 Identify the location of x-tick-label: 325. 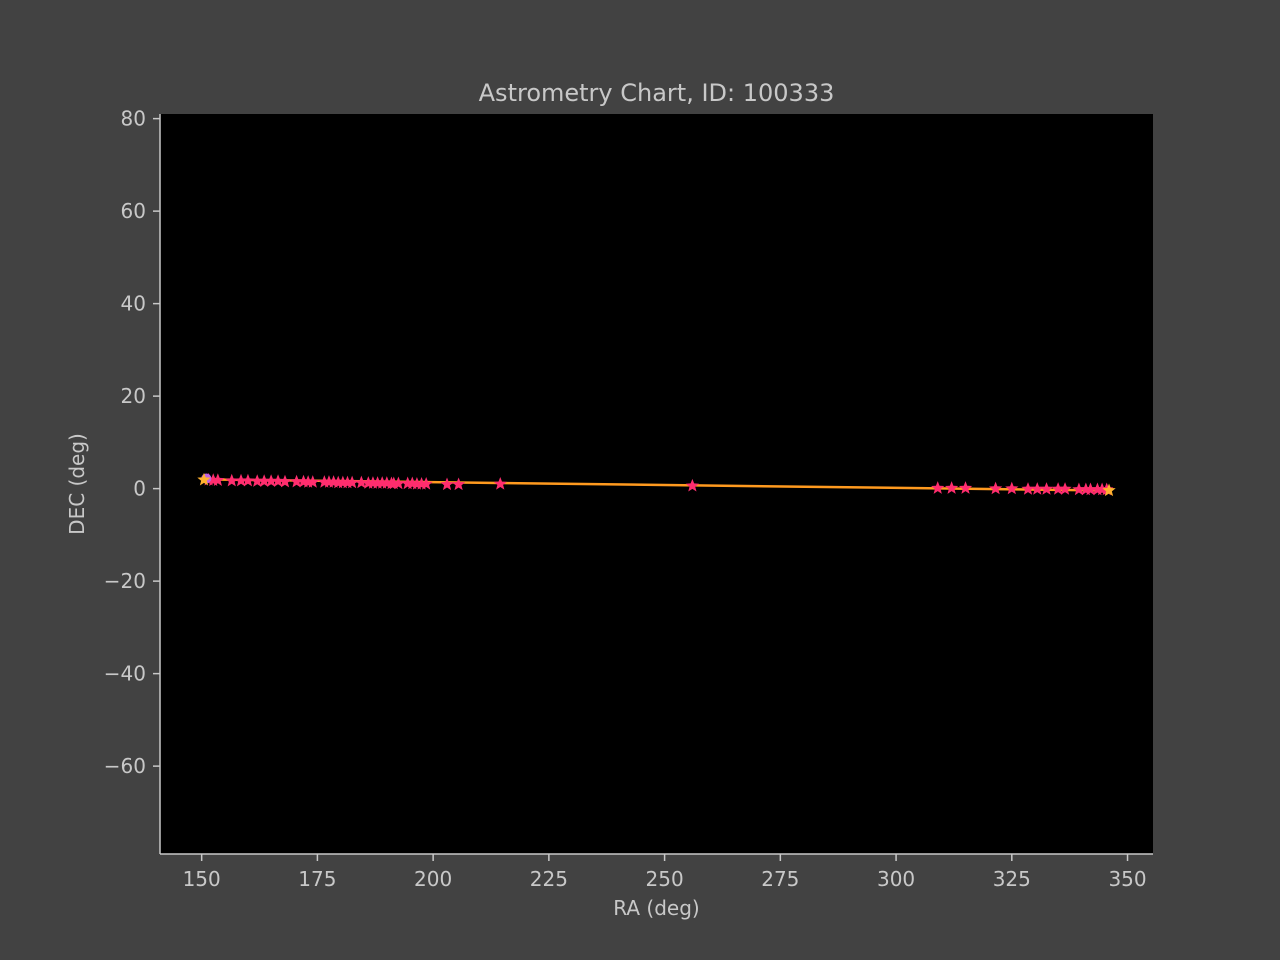
(1012, 879).